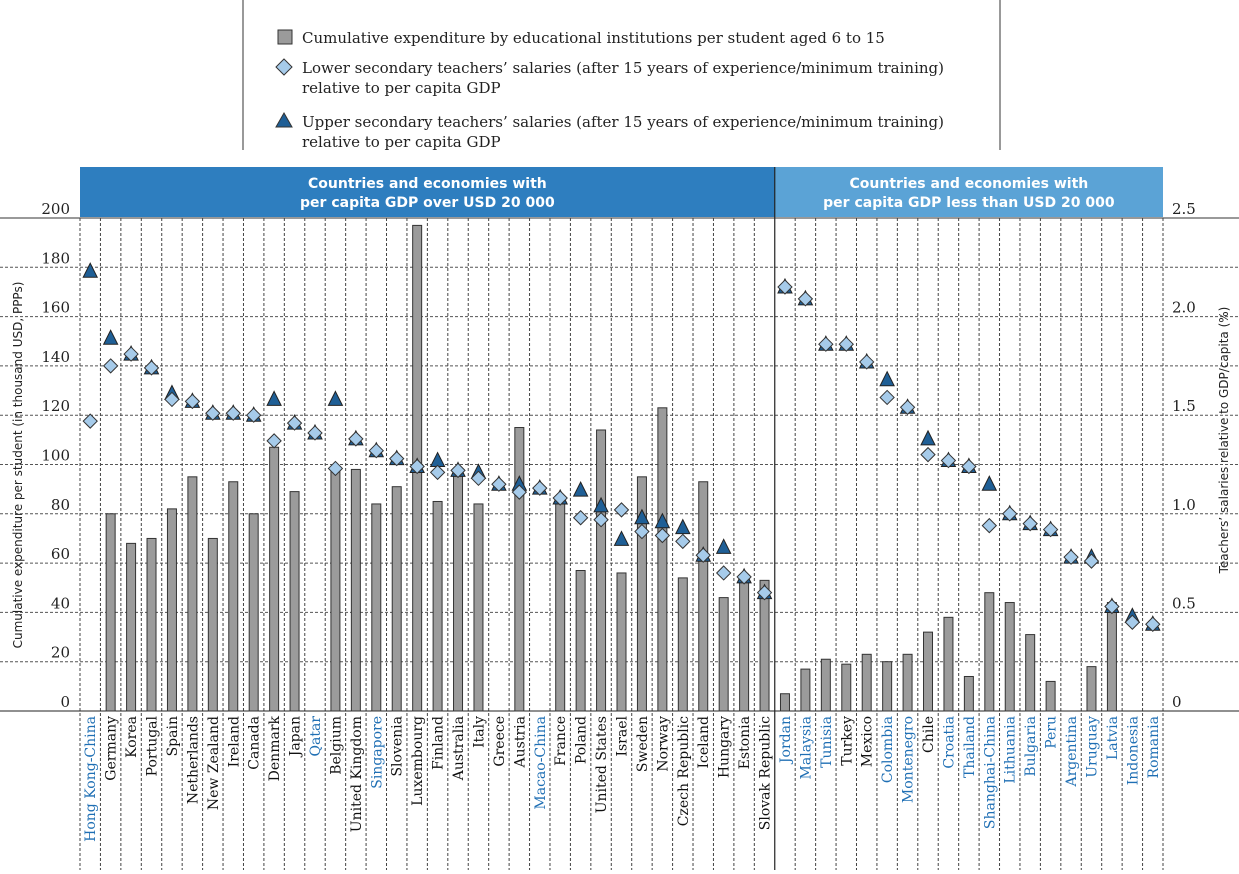 This screenshot has height=874, width=1239. Describe the element at coordinates (132, 737) in the screenshot. I see `country-label: Korea` at that location.